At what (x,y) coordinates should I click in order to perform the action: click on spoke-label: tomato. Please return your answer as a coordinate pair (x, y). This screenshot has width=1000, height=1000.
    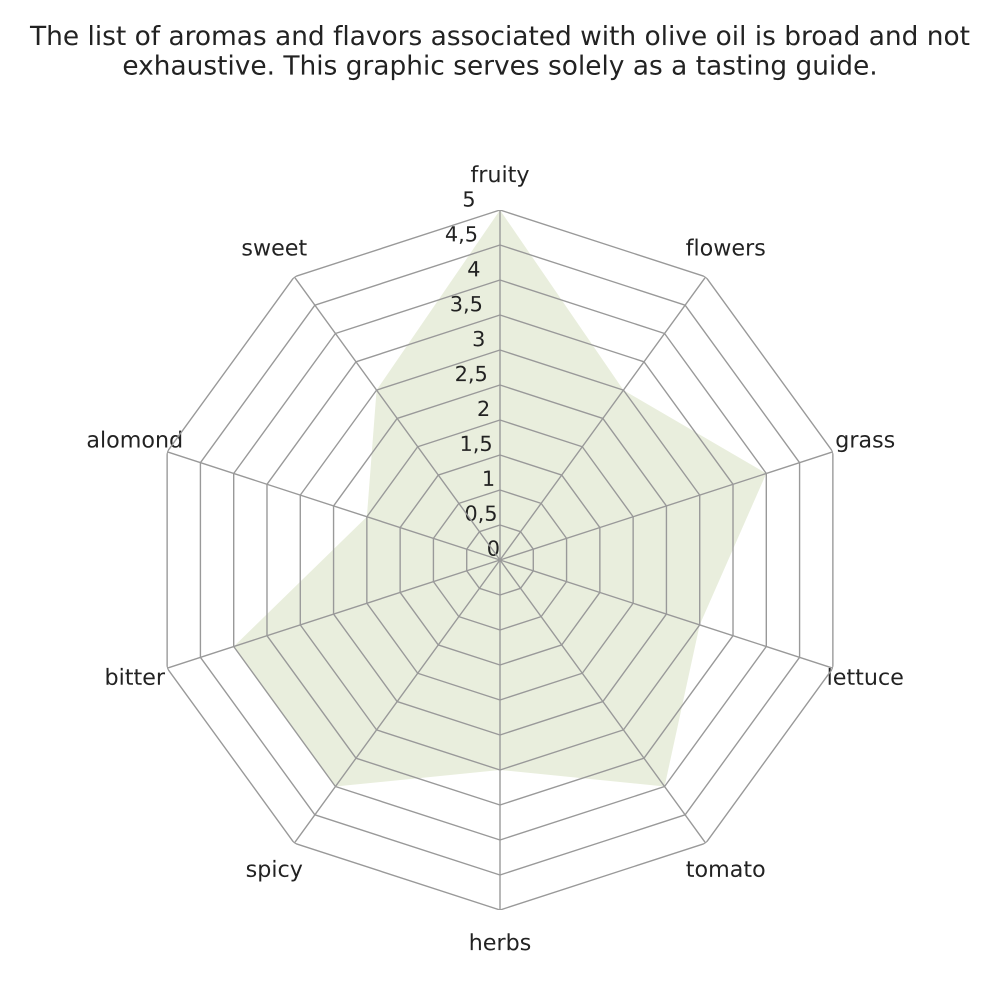
    Looking at the image, I should click on (725, 869).